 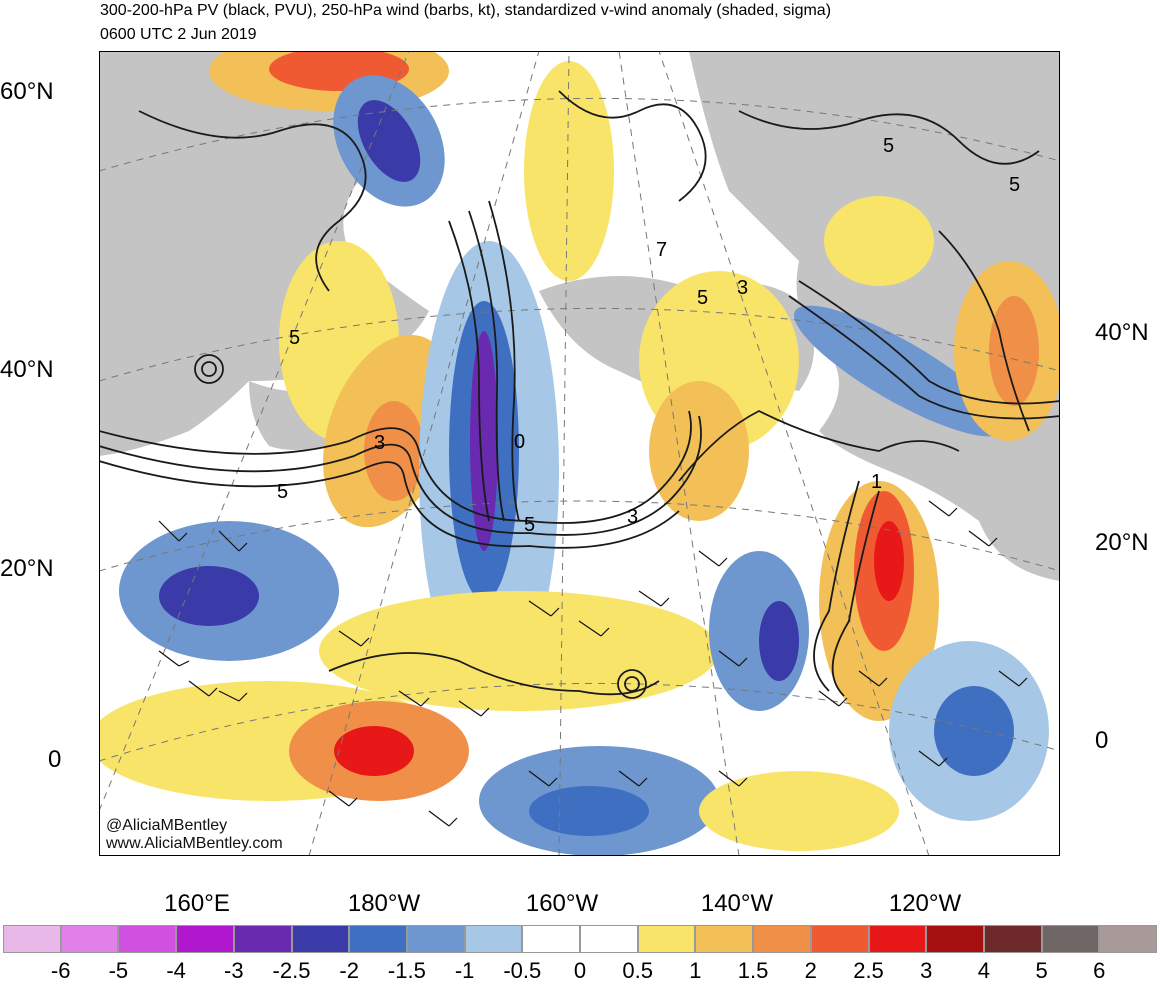 What do you see at coordinates (60, 970) in the screenshot?
I see `colorbar-label: -6` at bounding box center [60, 970].